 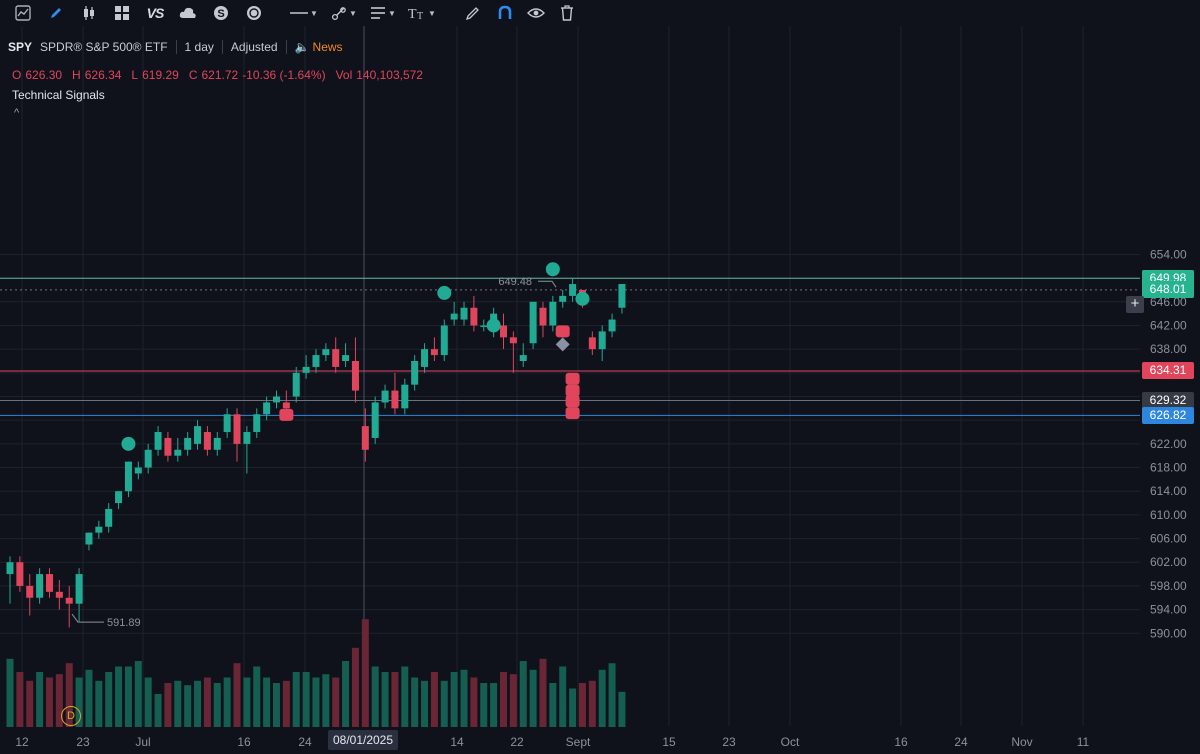 I want to click on line-tool-icon: ▼, so click(x=304, y=13).